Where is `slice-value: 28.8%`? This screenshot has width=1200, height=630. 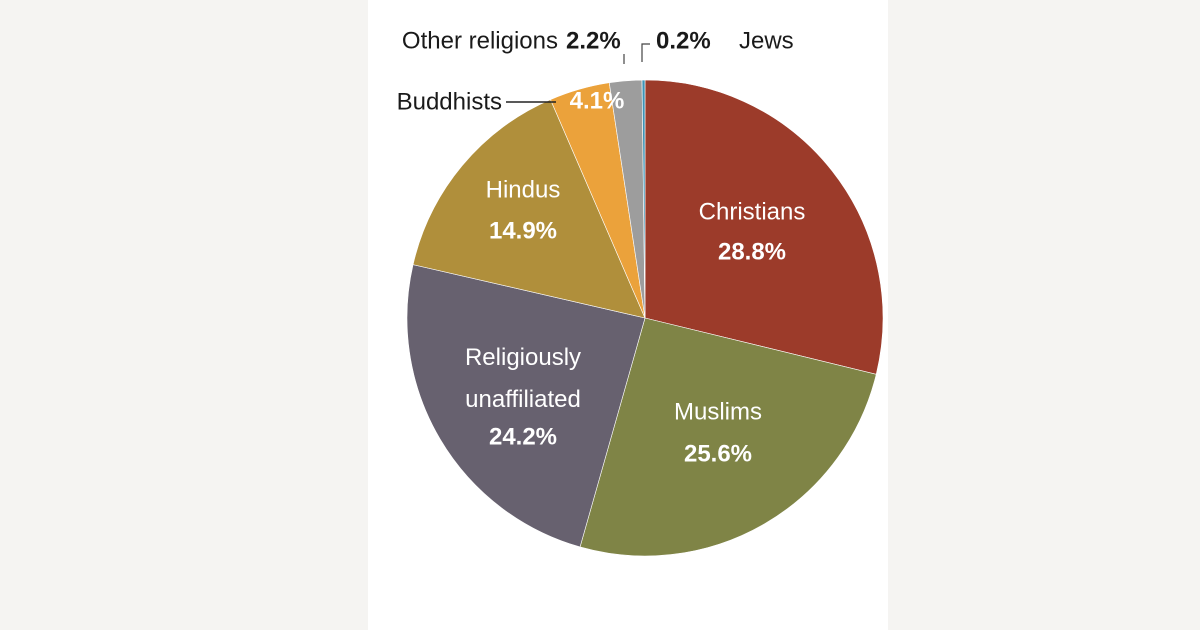
slice-value: 28.8% is located at coordinates (752, 251).